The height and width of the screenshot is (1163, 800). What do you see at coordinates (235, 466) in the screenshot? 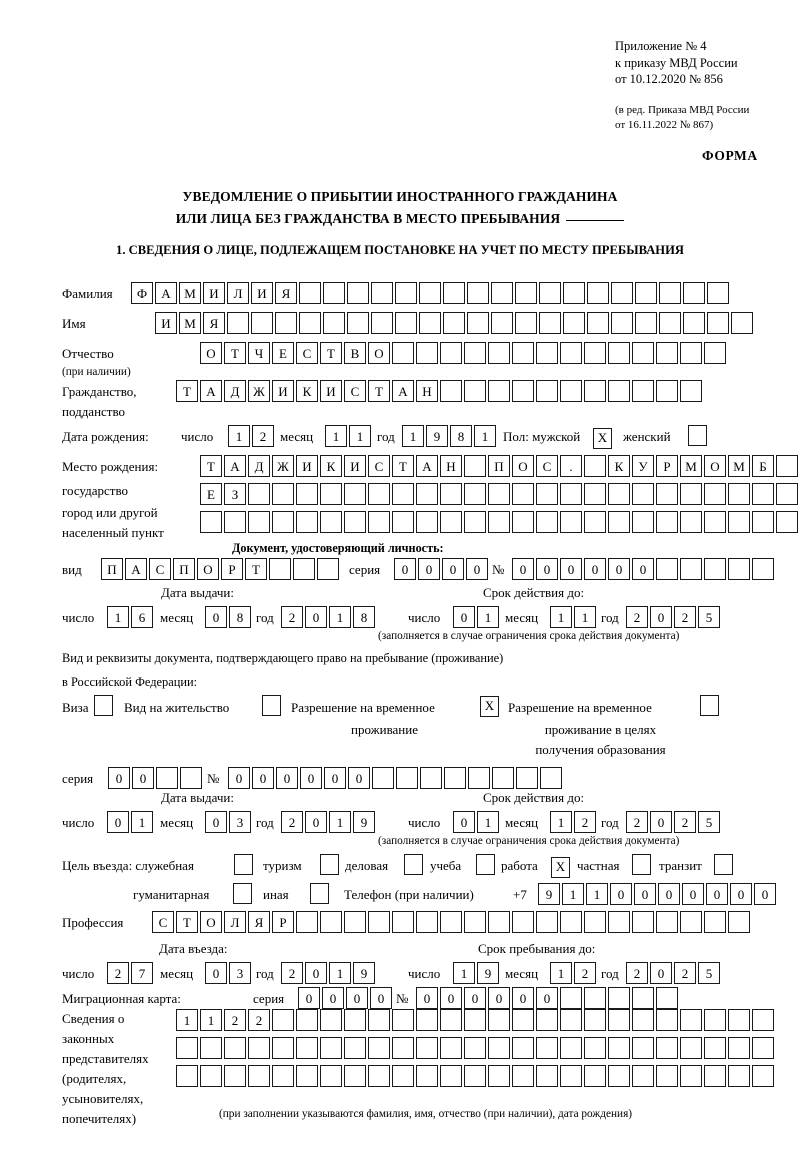
I see `char-cell: А` at bounding box center [235, 466].